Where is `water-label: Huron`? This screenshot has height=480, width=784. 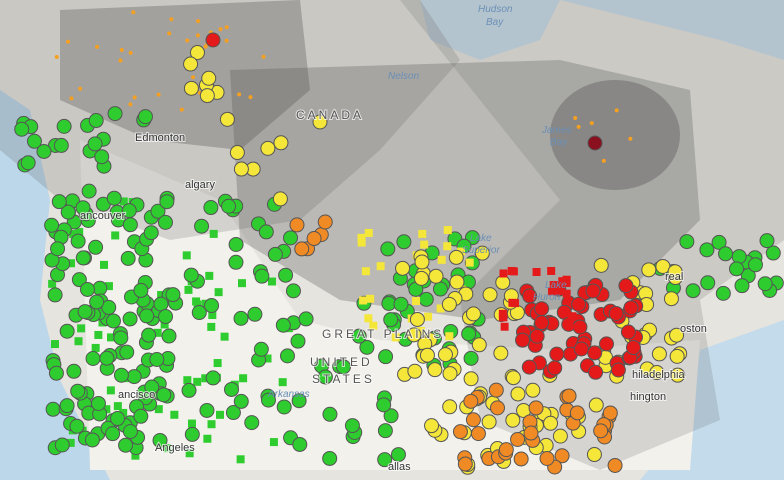
water-label: Huron is located at coordinates (547, 297).